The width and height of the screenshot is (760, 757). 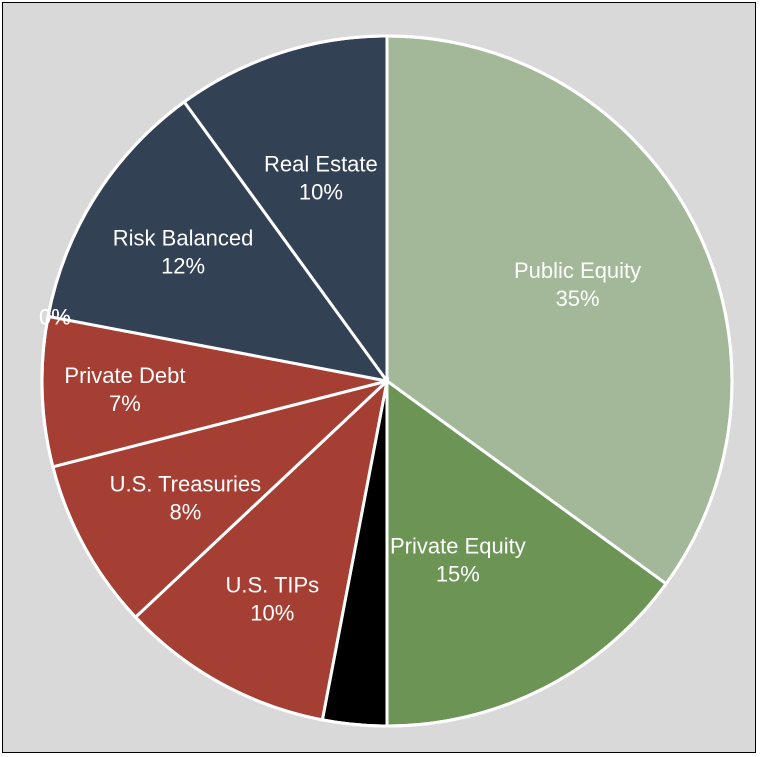 I want to click on slice-label-private-equity-1: Private Equity 15%, so click(x=458, y=559).